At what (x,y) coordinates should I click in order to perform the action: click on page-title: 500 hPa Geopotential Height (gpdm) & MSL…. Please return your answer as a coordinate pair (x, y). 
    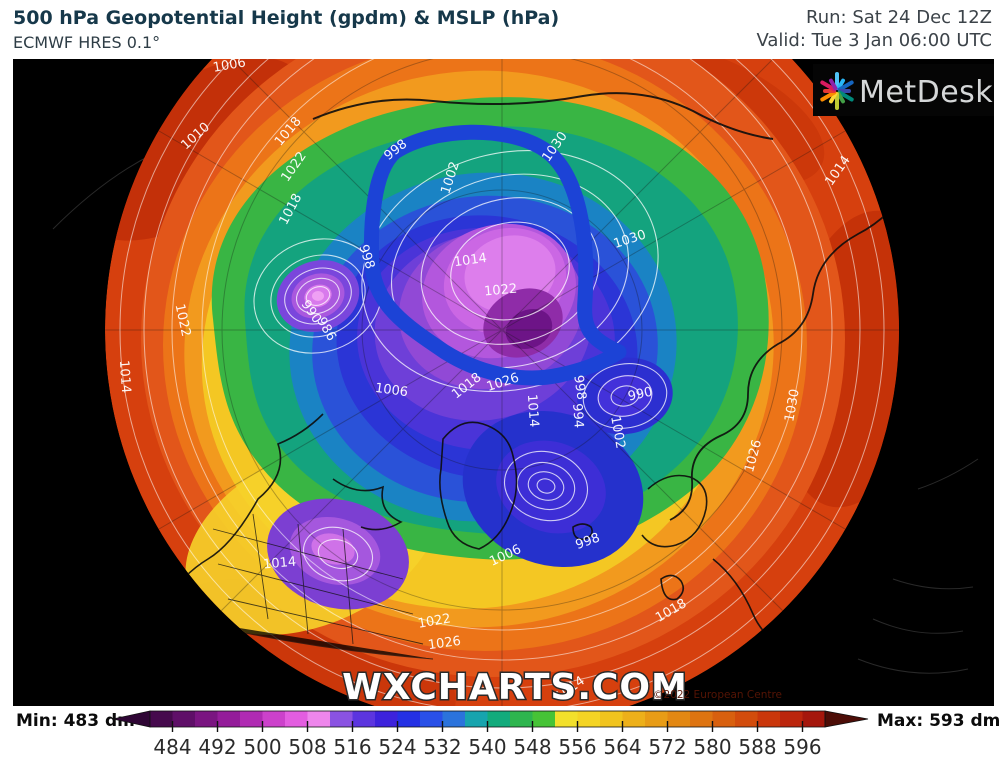
    Looking at the image, I should click on (286, 18).